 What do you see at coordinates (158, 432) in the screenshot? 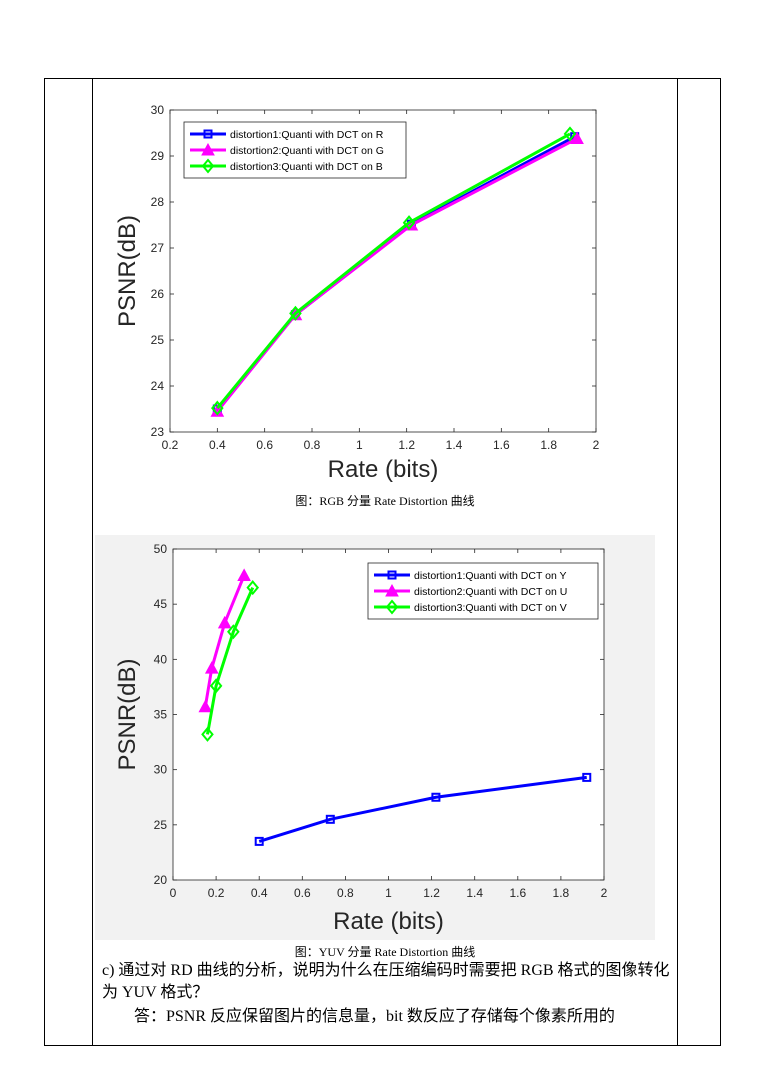
I see `y-tick-label: 23` at bounding box center [158, 432].